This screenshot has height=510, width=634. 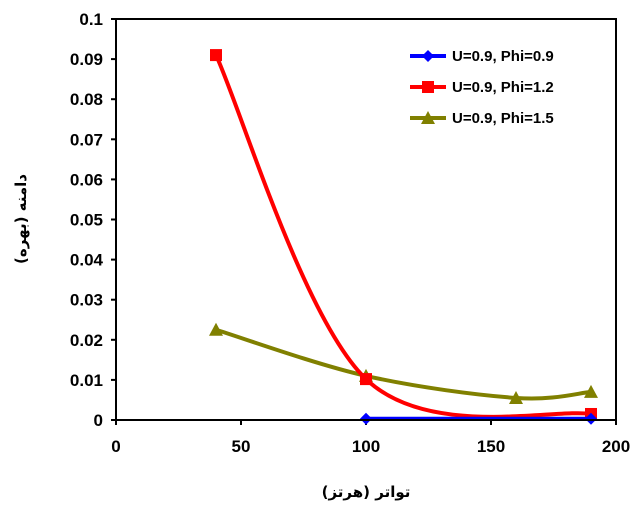 I want to click on x-axis-title: تواتر (هرتز), so click(x=366, y=492).